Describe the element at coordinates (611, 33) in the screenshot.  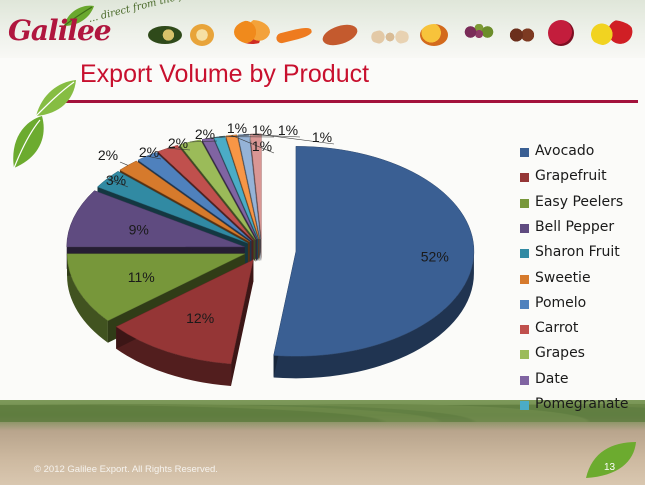
I see `peppers-icon` at that location.